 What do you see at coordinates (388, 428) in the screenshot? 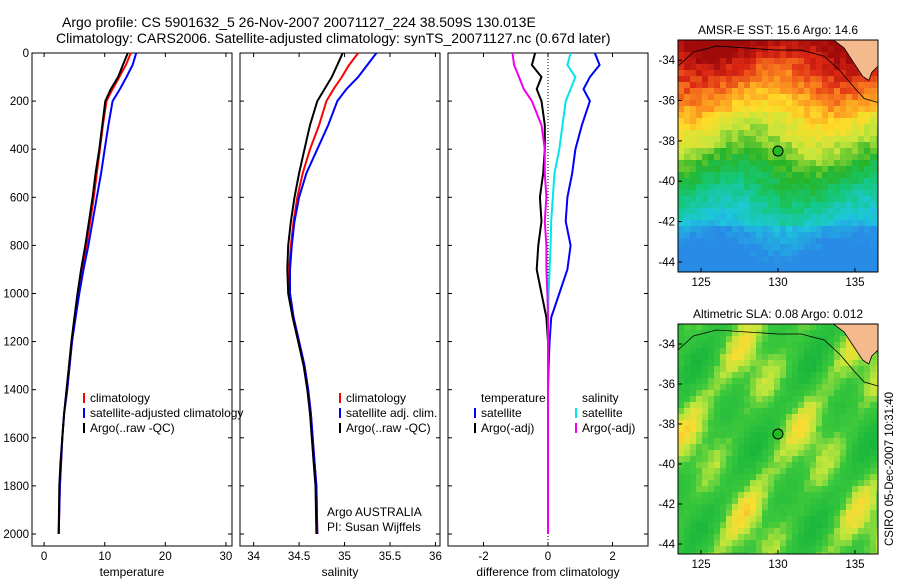
I see `legend-entry: Argo(..raw -QC)` at bounding box center [388, 428].